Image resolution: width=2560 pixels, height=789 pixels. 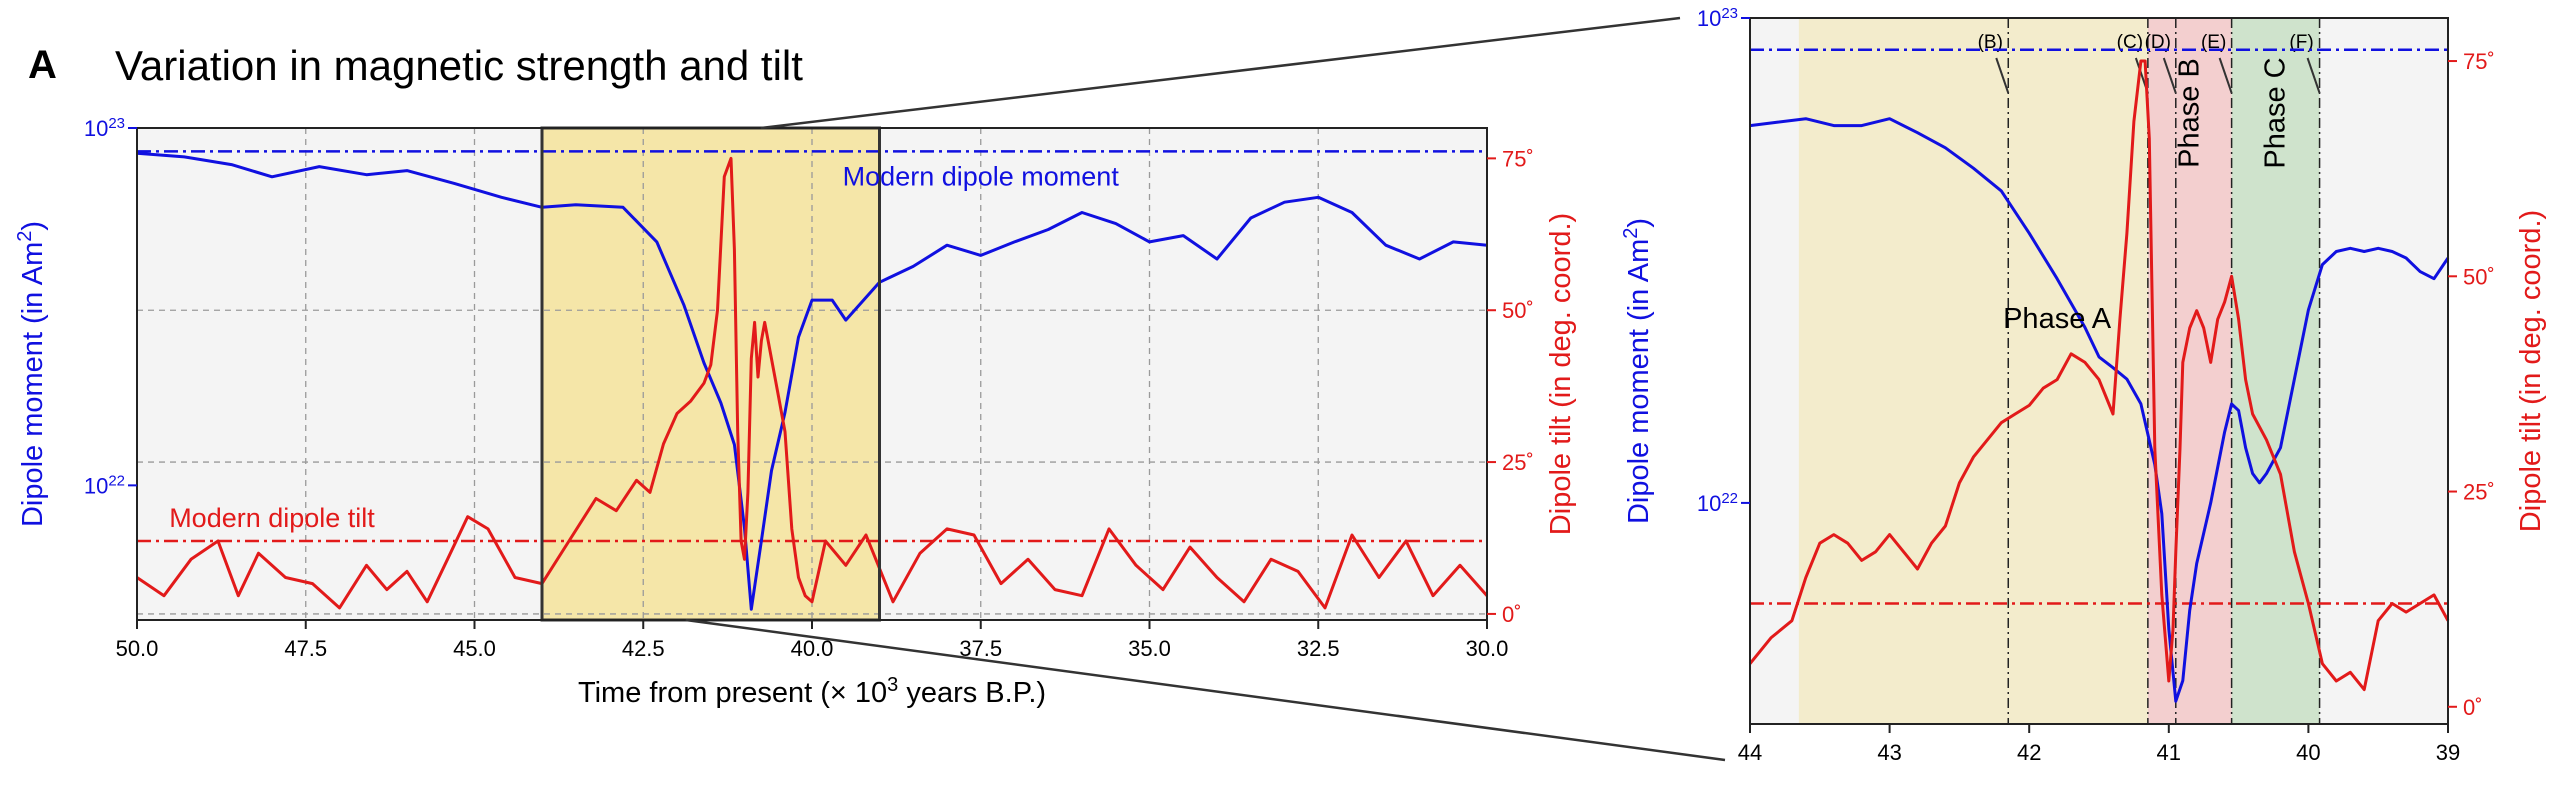 I want to click on modern-dipole-tilt-label: Modern dipole tilt, so click(x=272, y=518).